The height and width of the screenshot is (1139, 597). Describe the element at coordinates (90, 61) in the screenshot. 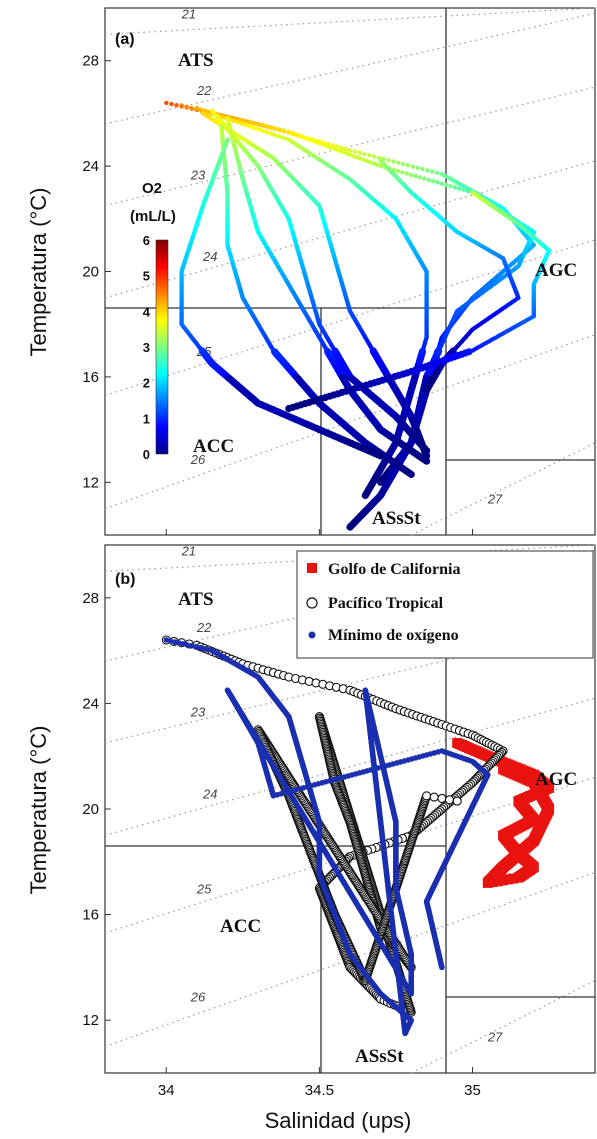

I see `y-tick-label: 28` at that location.